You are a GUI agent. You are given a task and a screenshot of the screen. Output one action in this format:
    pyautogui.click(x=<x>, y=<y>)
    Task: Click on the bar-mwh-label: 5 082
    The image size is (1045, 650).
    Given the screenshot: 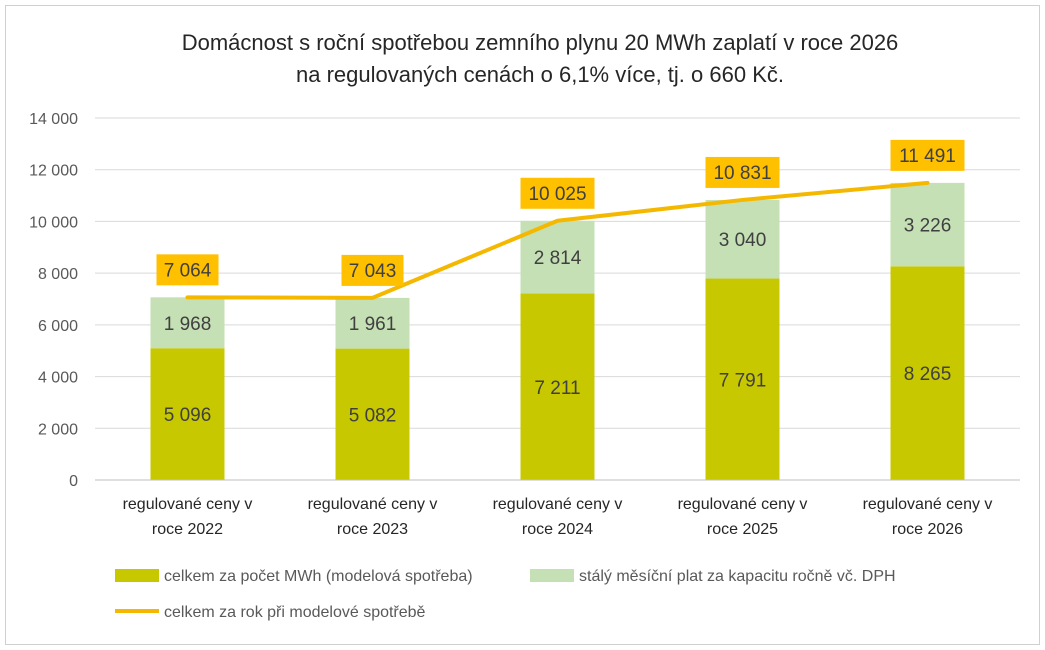 What is the action you would take?
    pyautogui.click(x=373, y=415)
    